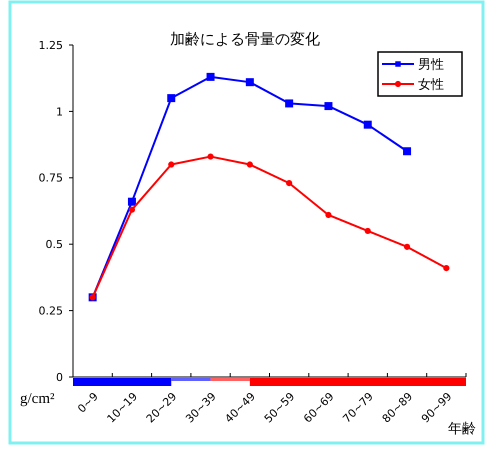 This screenshot has width=487, height=453. Describe the element at coordinates (50, 311) in the screenshot. I see `y-tick-label: 0.25` at that location.